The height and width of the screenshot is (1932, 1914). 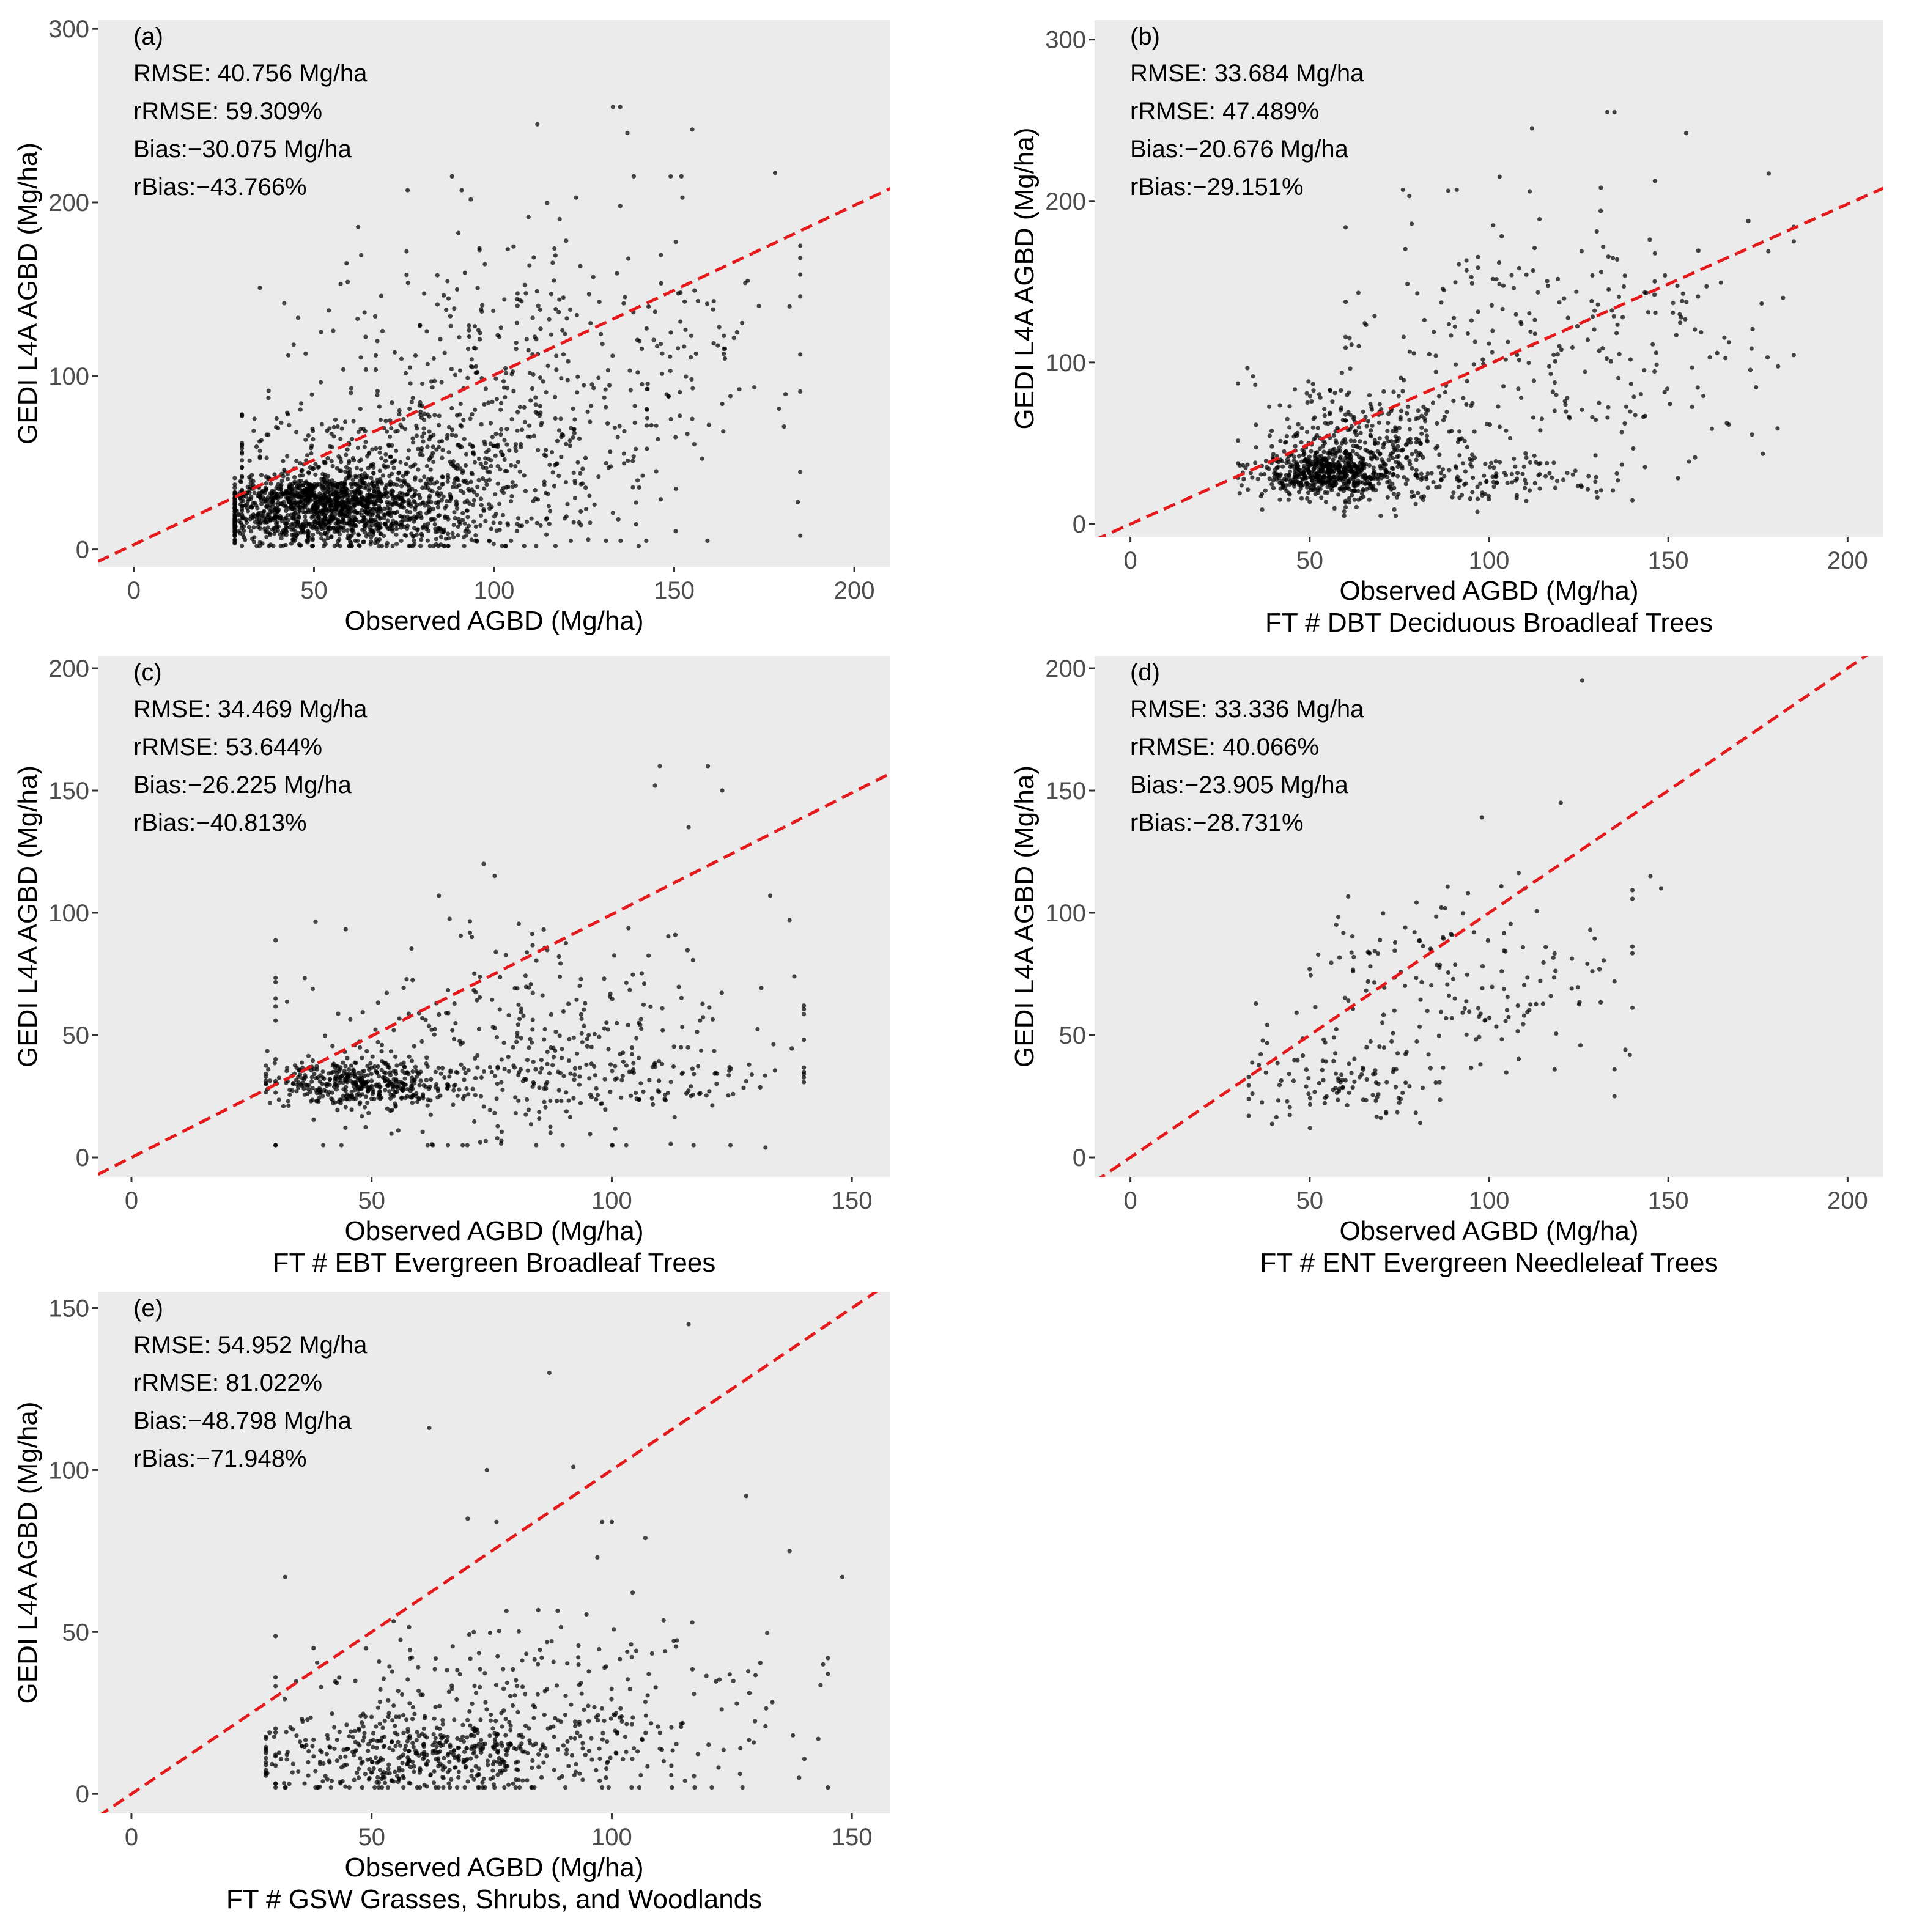 I want to click on panel-label: (d), so click(x=1145, y=672).